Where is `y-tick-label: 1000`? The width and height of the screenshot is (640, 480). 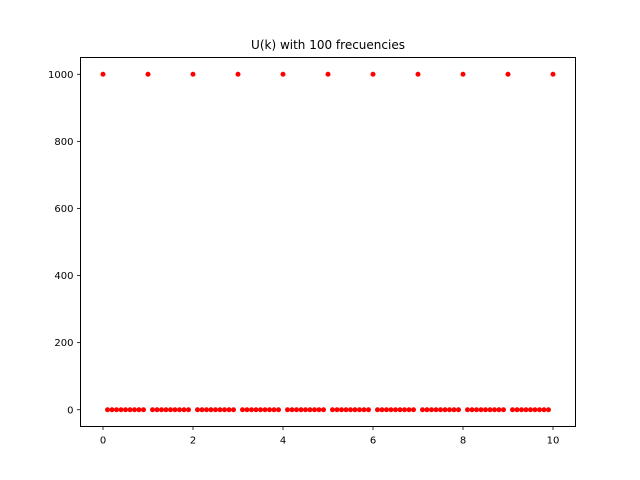
y-tick-label: 1000 is located at coordinates (60, 75).